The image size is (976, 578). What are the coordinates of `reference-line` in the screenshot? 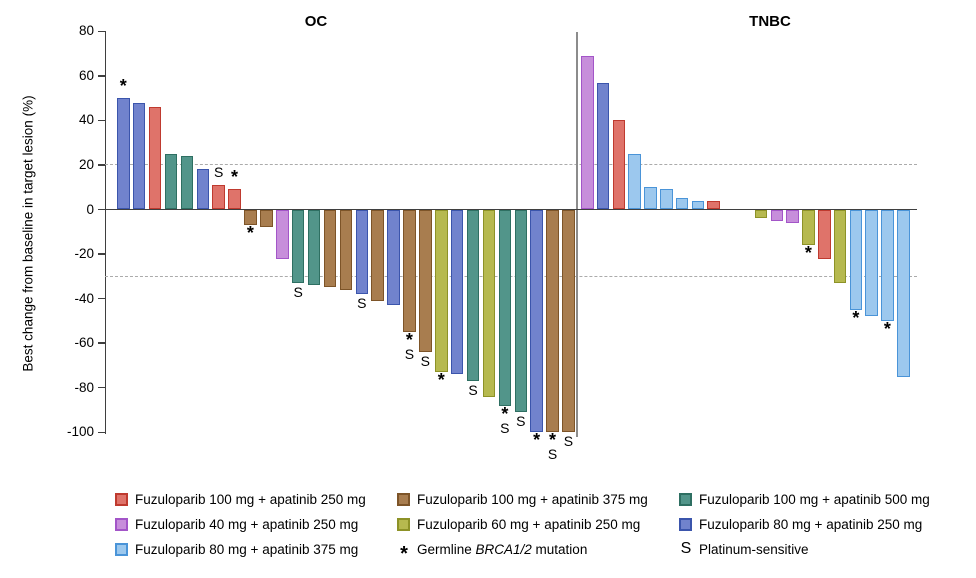 It's located at (511, 165).